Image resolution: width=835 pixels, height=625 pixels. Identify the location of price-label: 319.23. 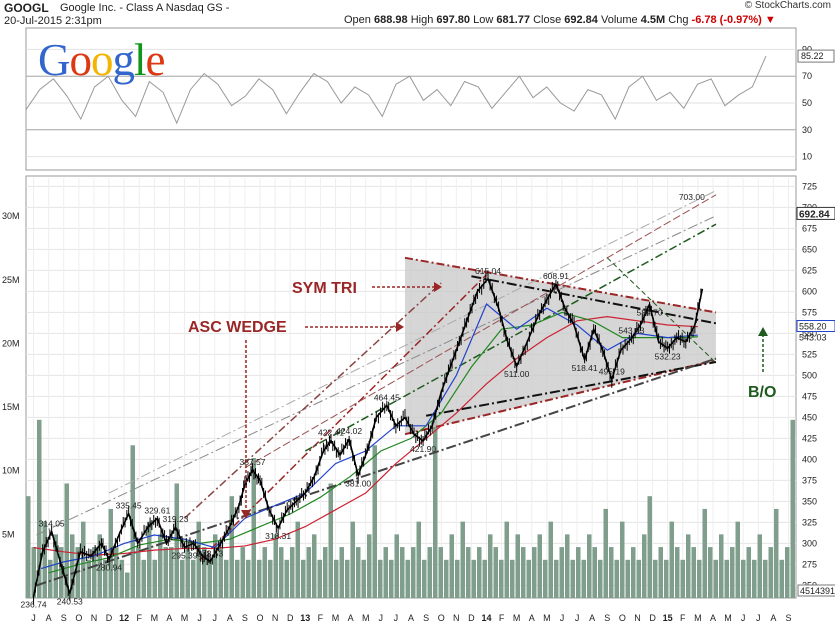
(175, 519).